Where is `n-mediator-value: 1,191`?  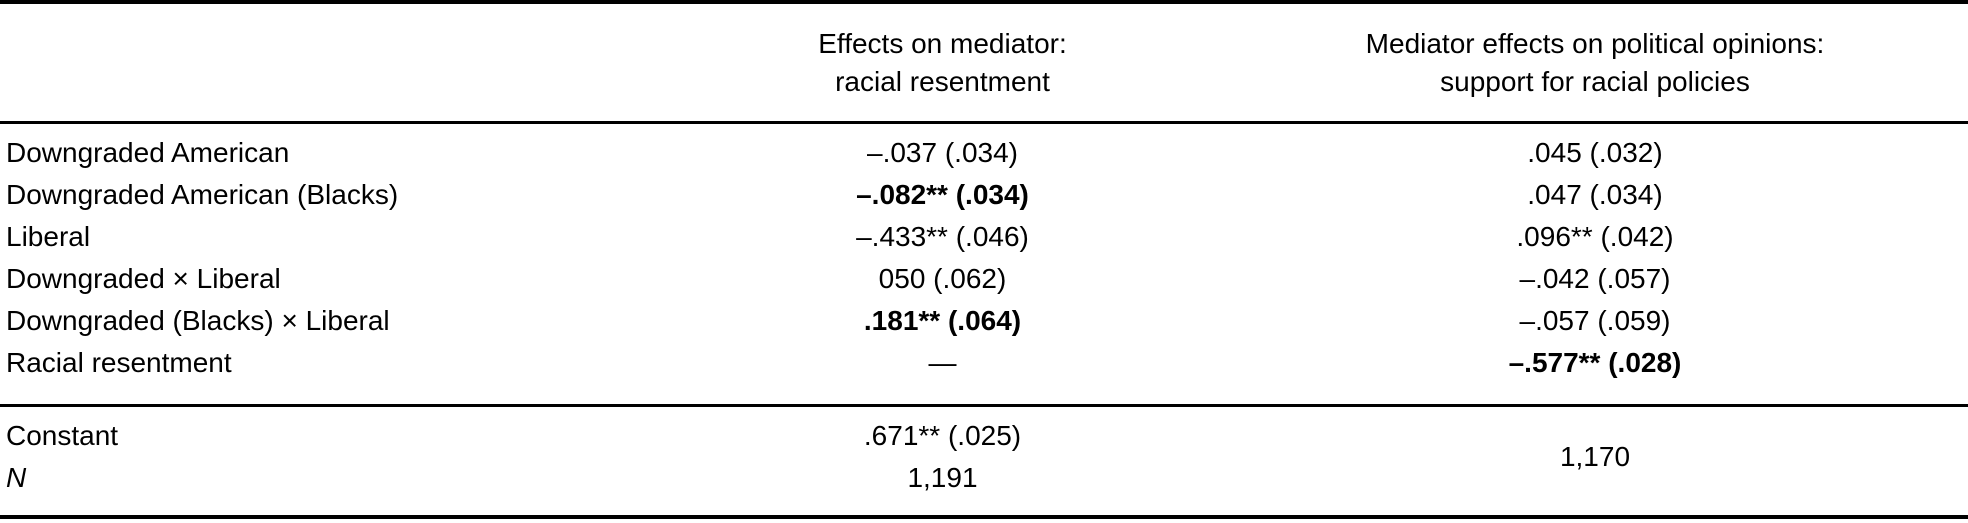 n-mediator-value: 1,191 is located at coordinates (942, 477).